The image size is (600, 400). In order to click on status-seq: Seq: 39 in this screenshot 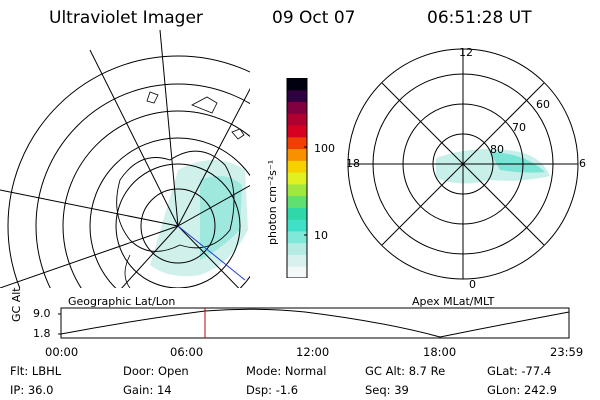, I will do `click(387, 390)`.